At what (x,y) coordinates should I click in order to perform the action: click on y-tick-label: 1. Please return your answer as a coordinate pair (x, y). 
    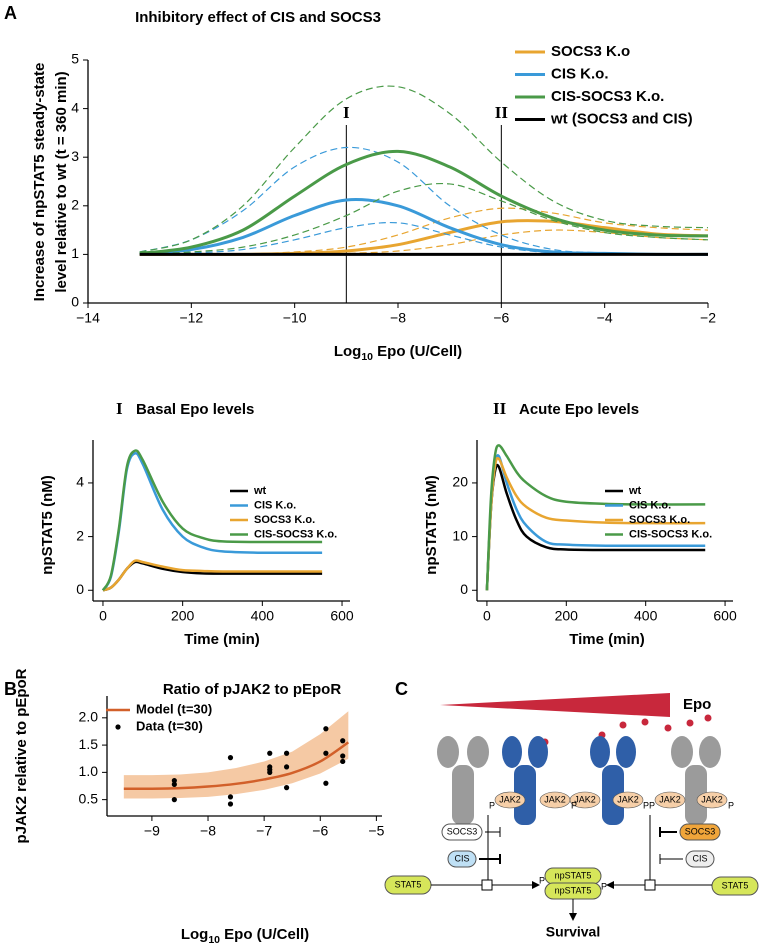
    Looking at the image, I should click on (75, 253).